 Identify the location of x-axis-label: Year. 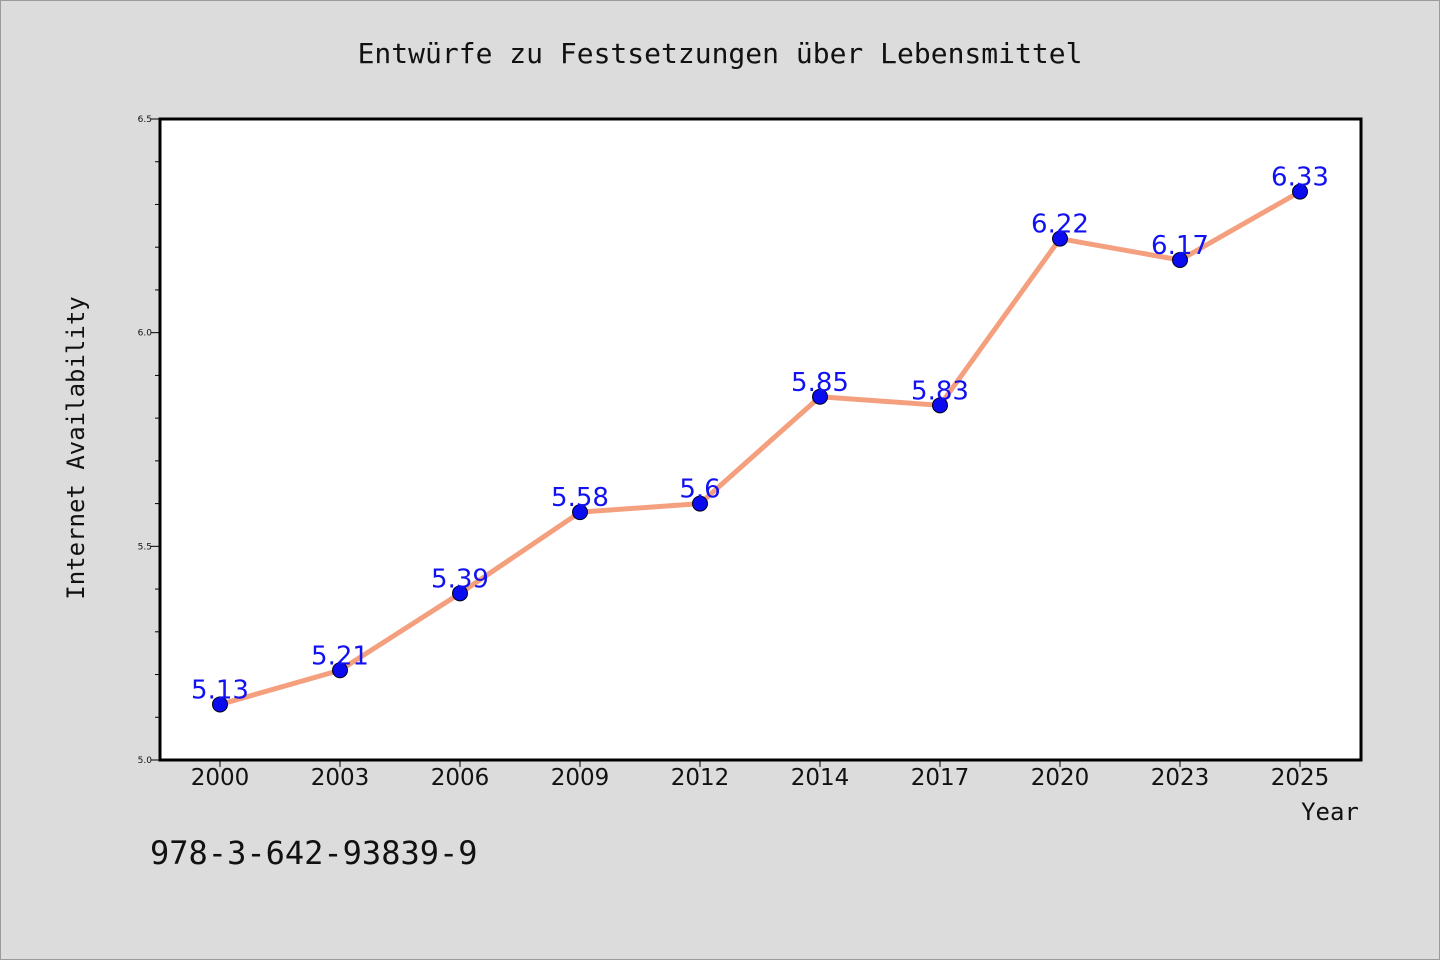
(1330, 812).